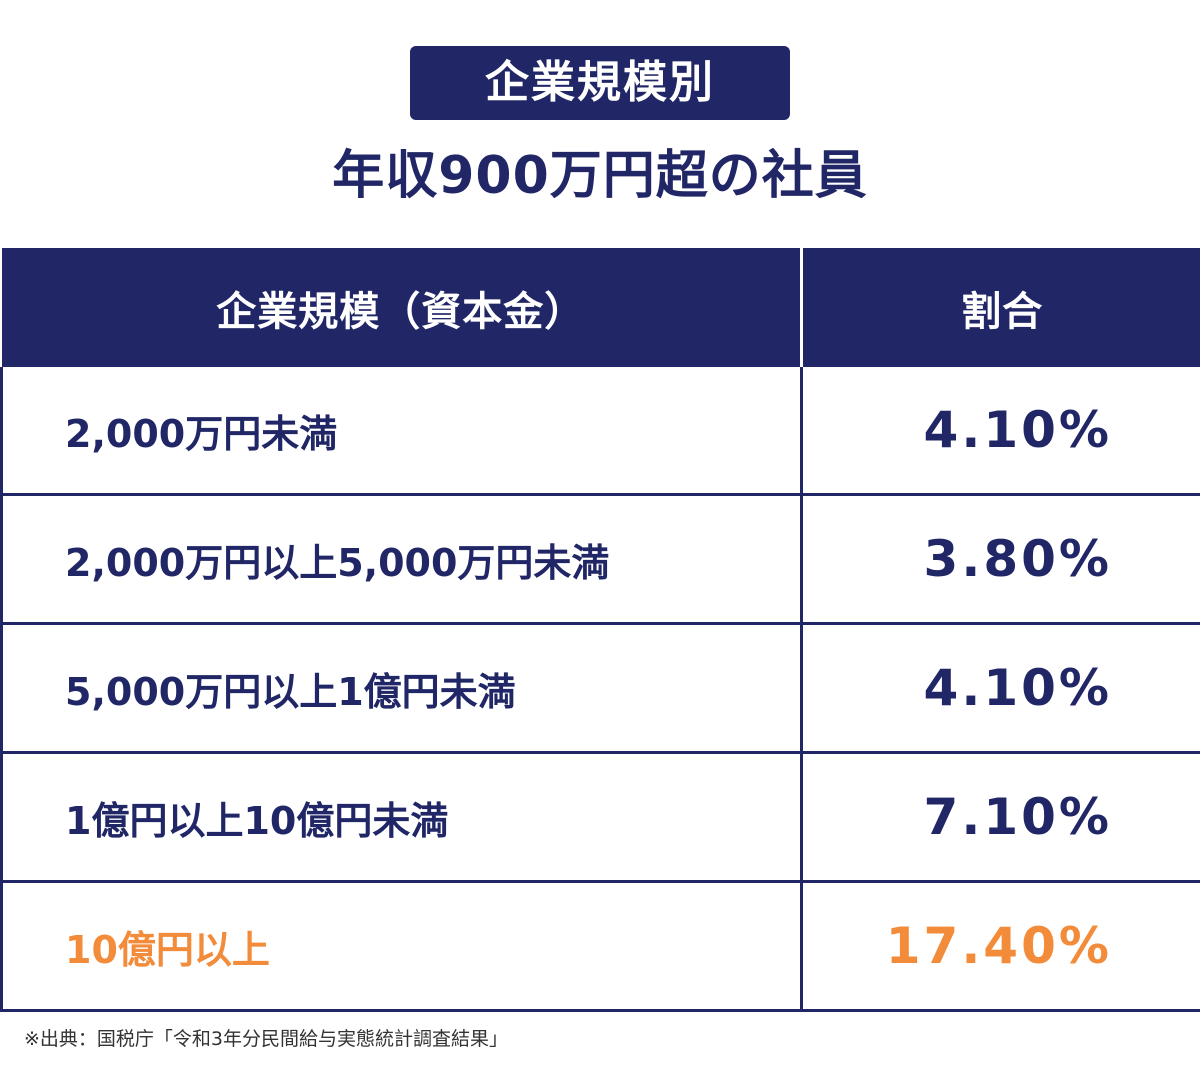 This screenshot has height=1073, width=1200. Describe the element at coordinates (401, 559) in the screenshot. I see `row-category: 2,000万円以上5,000万円未満` at that location.